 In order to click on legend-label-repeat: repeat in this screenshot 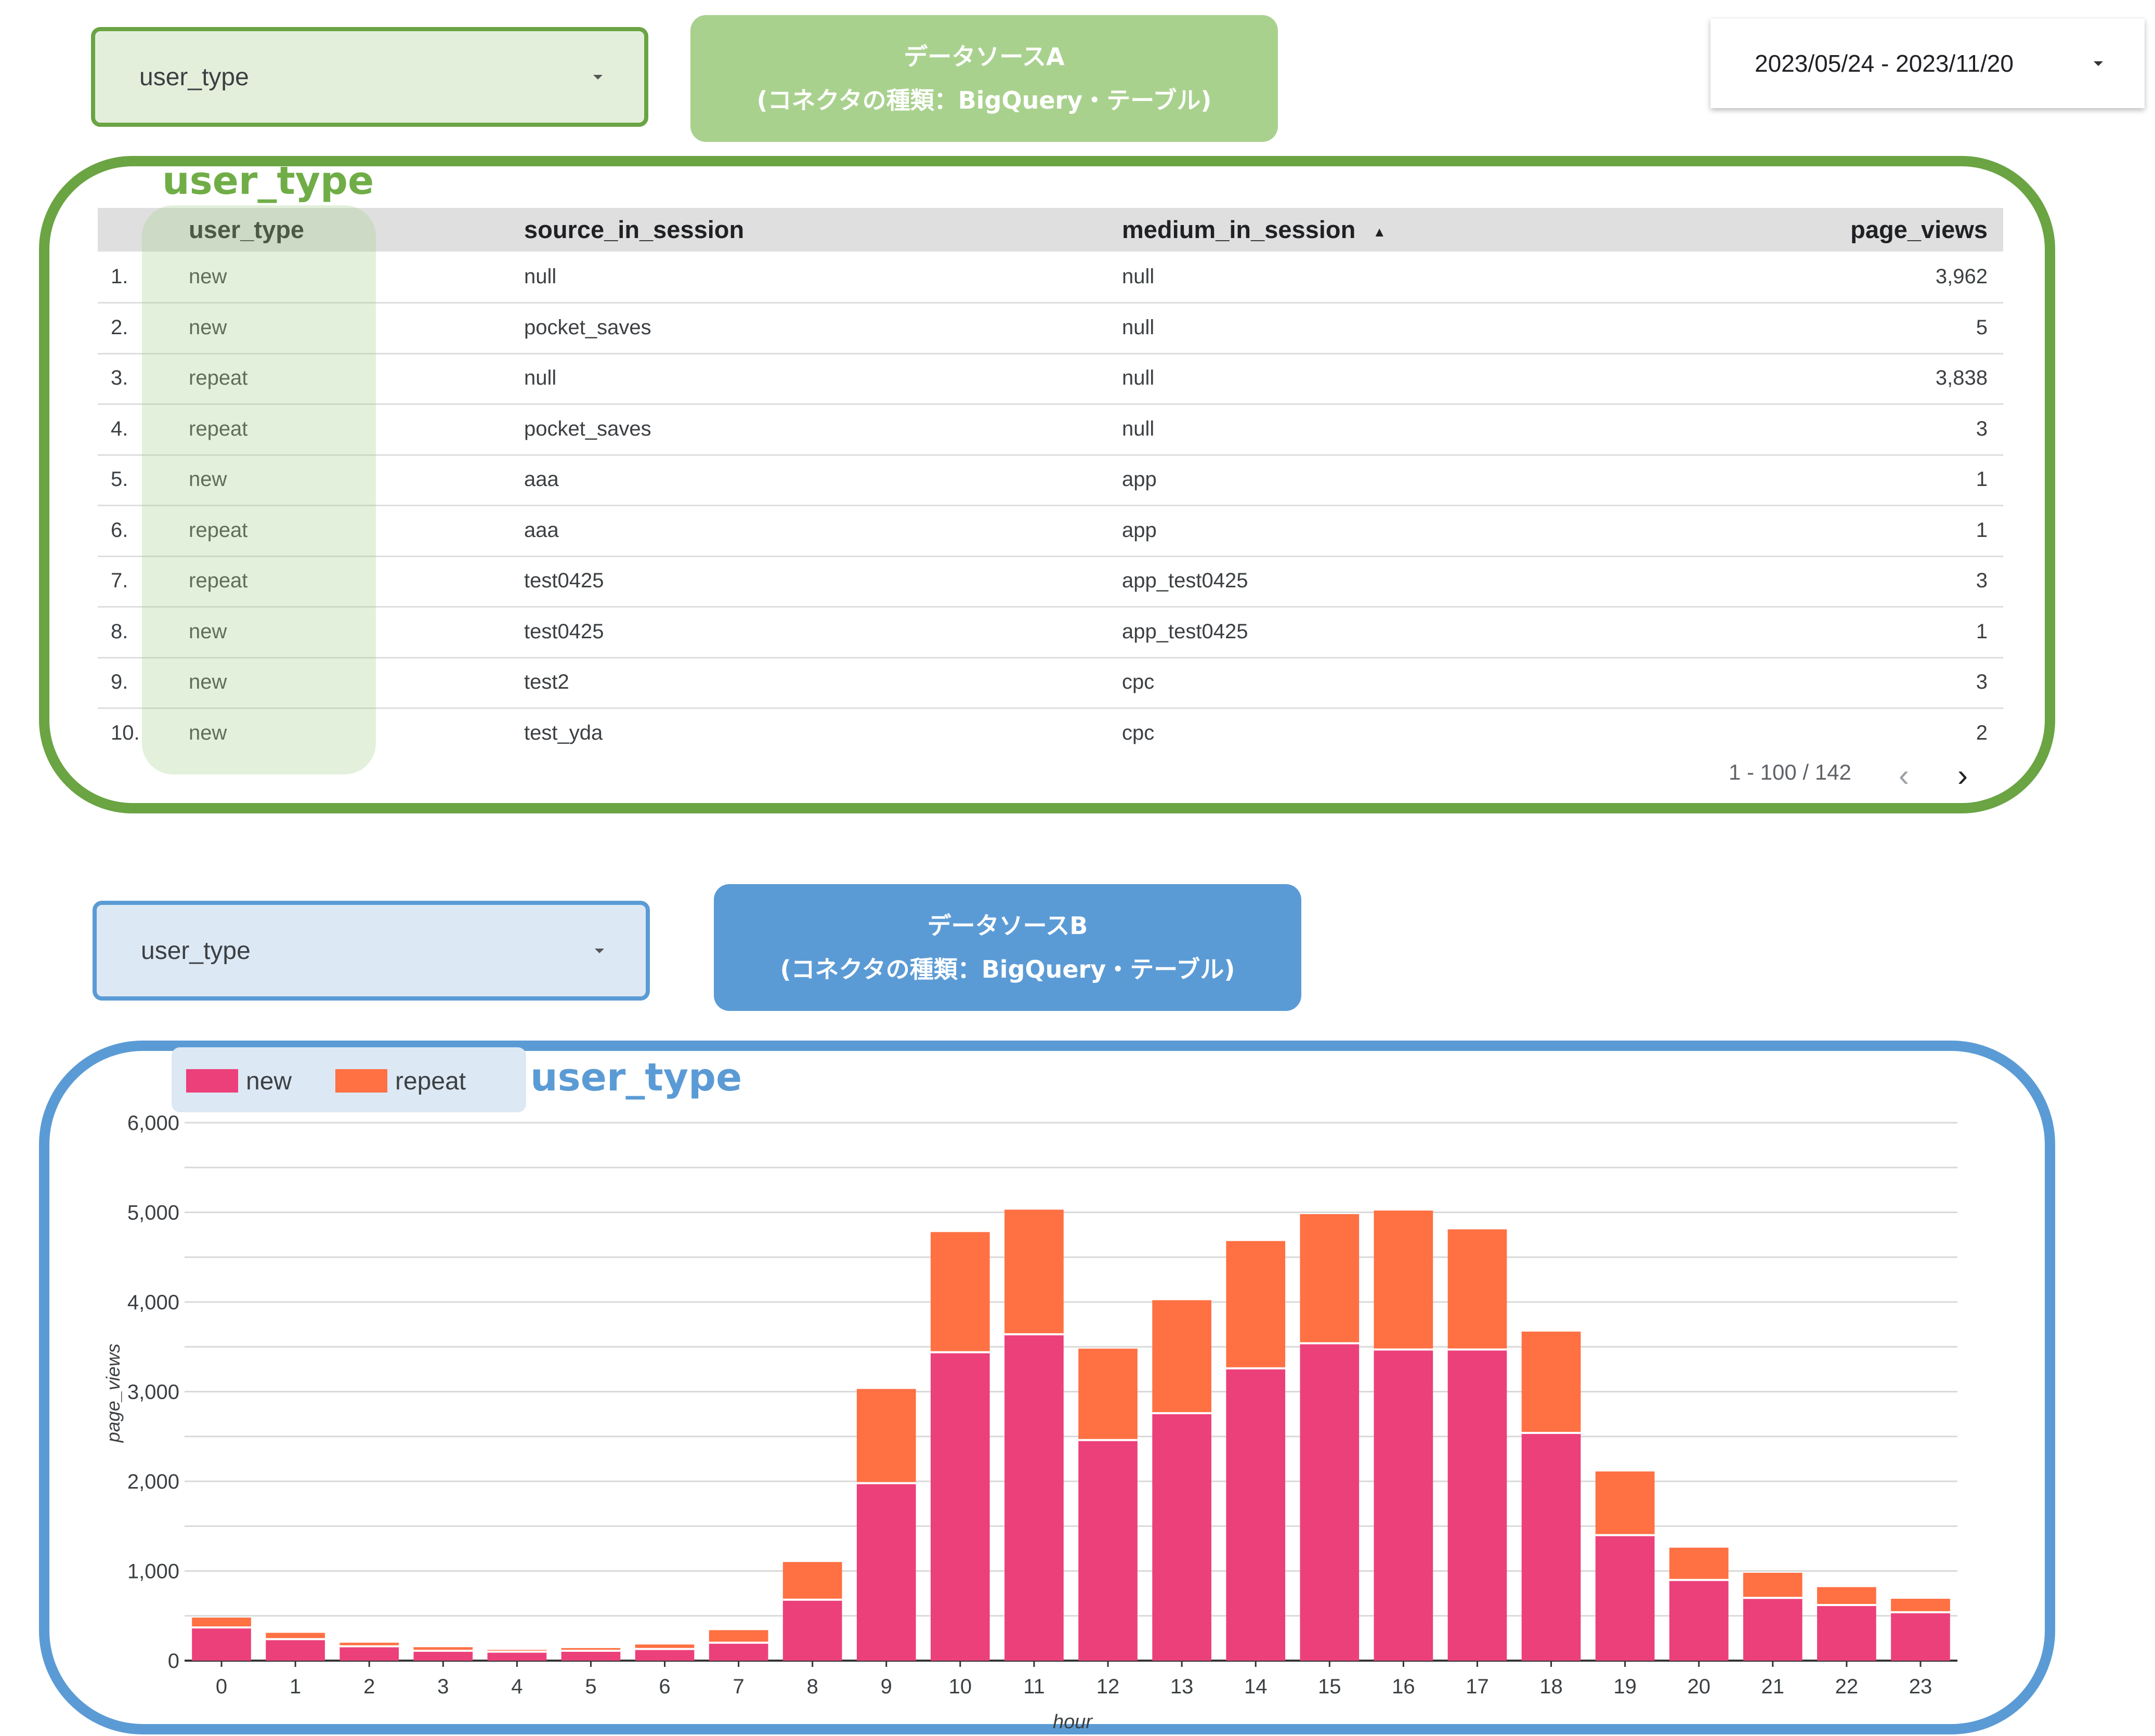, I will do `click(431, 1081)`.